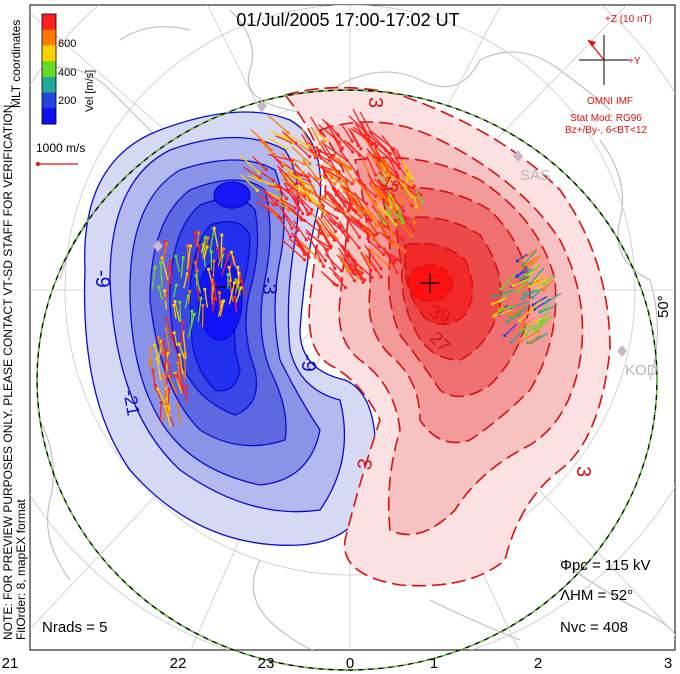 Image resolution: width=680 pixels, height=674 pixels. I want to click on contour-label: 15, so click(391, 185).